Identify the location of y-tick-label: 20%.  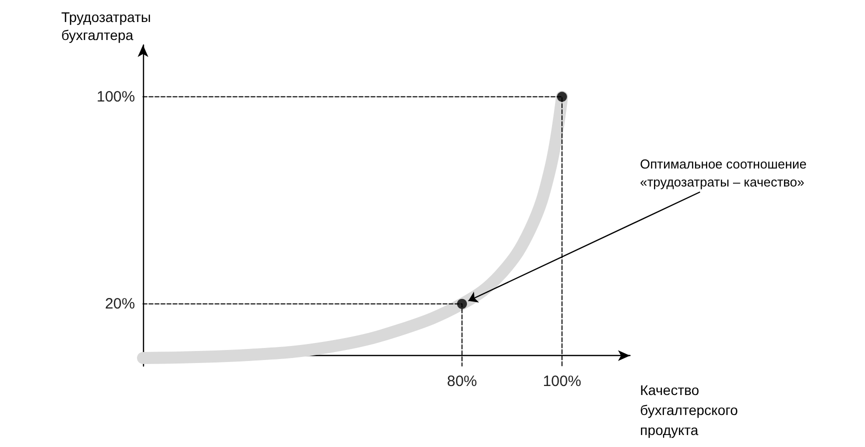
(119, 303).